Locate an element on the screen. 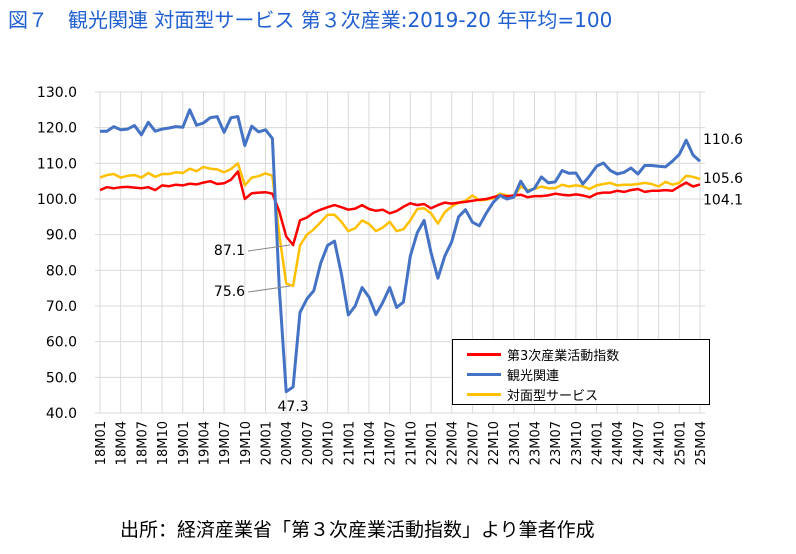 The height and width of the screenshot is (554, 796). x-tick-label: 18M07 is located at coordinates (142, 443).